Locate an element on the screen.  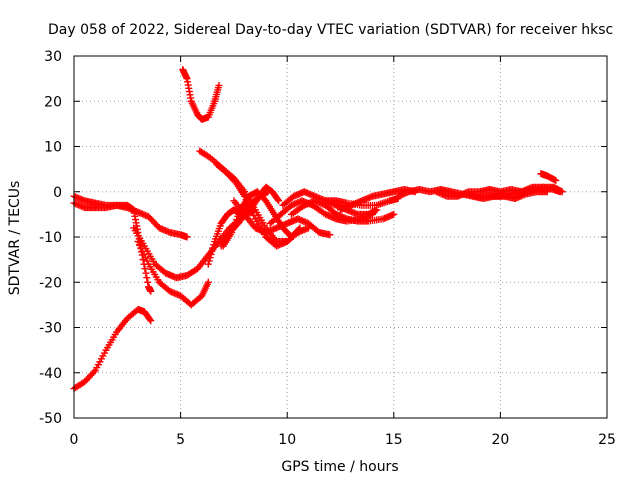
y-tick-label: -50 is located at coordinates (50, 419).